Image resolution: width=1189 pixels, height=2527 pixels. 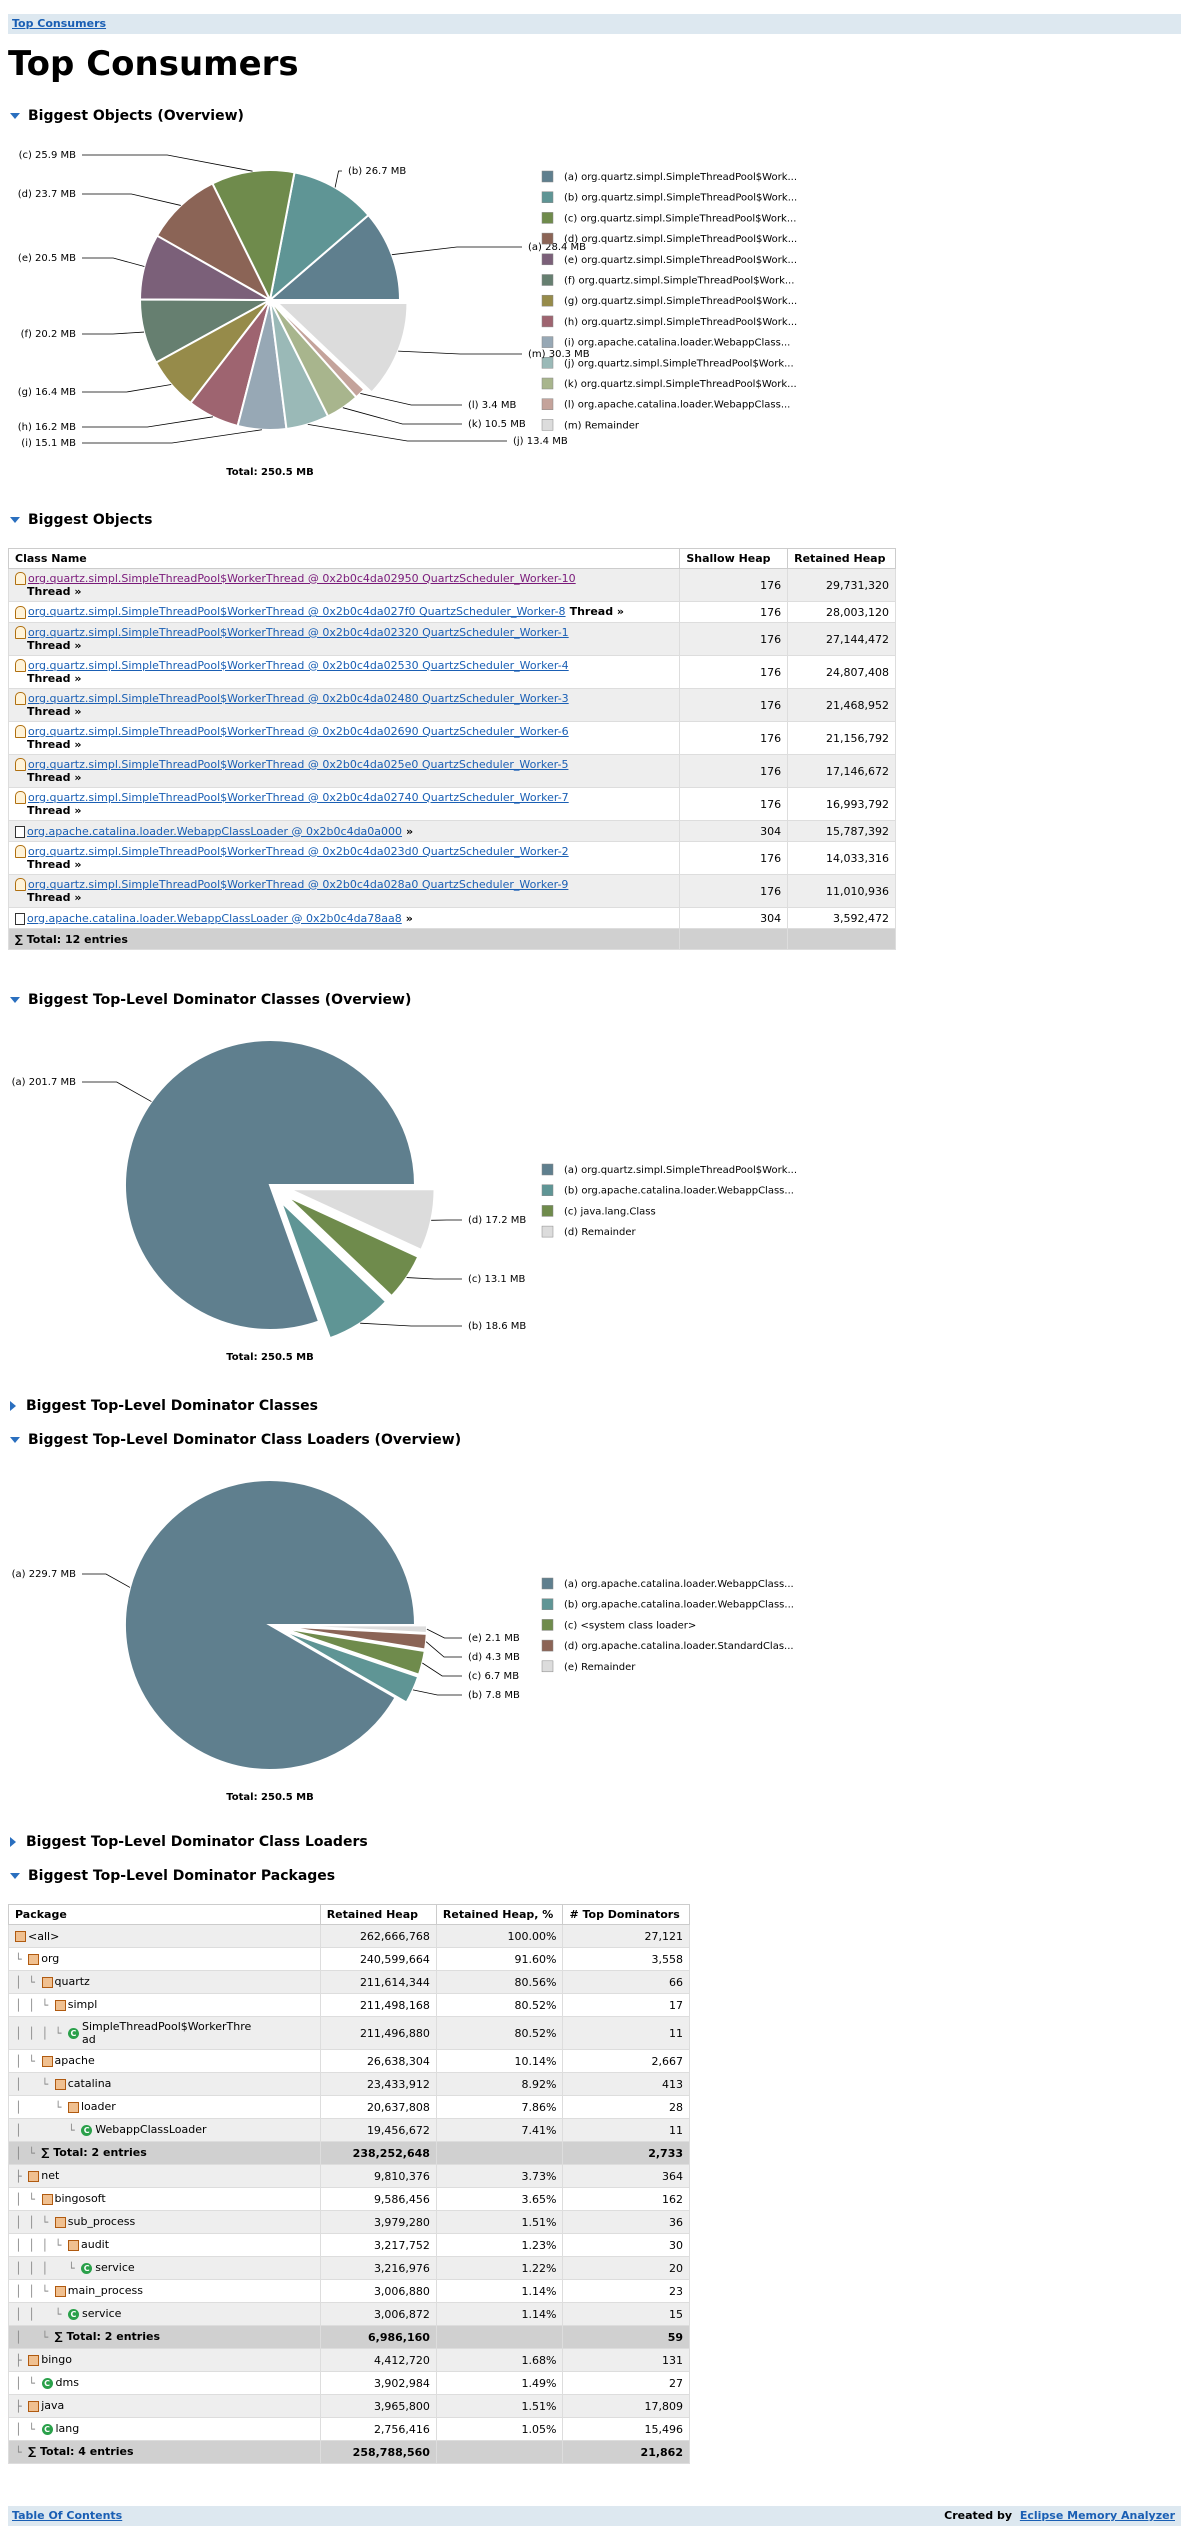 I want to click on package-name: sub_process, so click(x=101, y=2222).